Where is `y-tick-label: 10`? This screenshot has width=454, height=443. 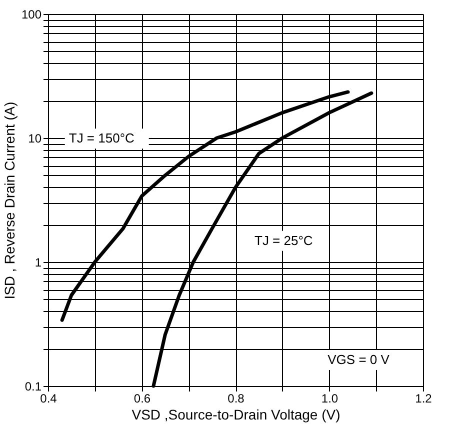
y-tick-label: 10 is located at coordinates (35, 139).